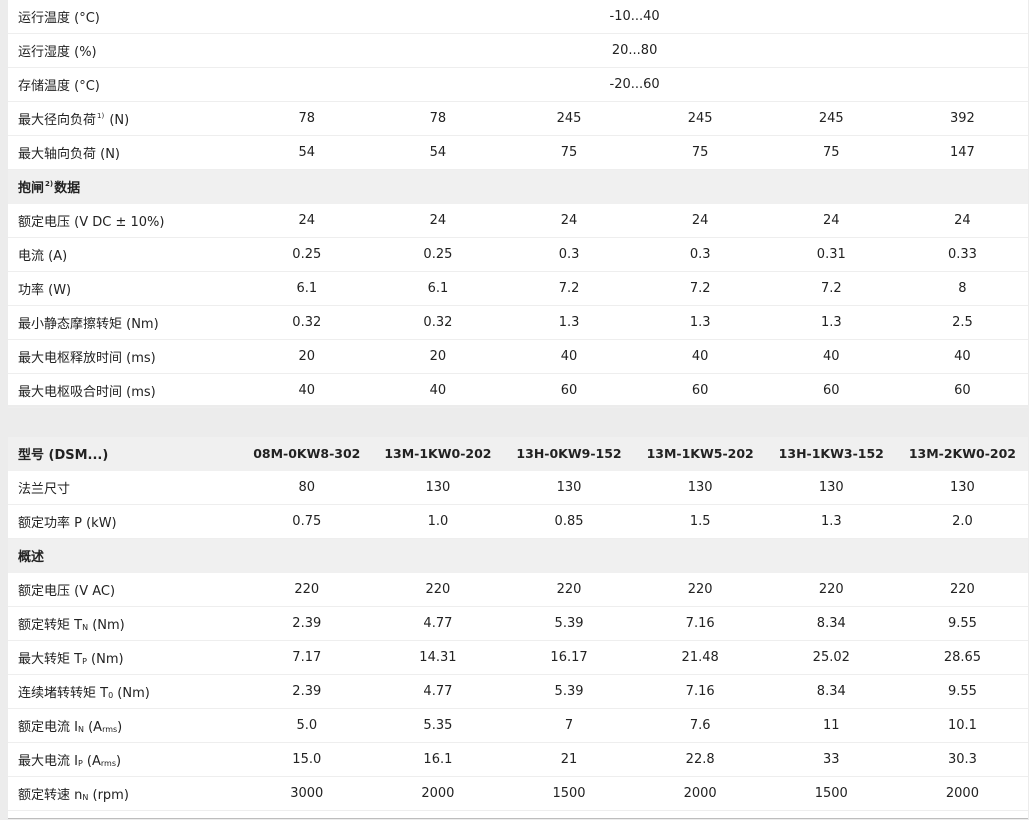  What do you see at coordinates (518, 84) in the screenshot?
I see `table-row: 存储温度 (°C) -20...60` at bounding box center [518, 84].